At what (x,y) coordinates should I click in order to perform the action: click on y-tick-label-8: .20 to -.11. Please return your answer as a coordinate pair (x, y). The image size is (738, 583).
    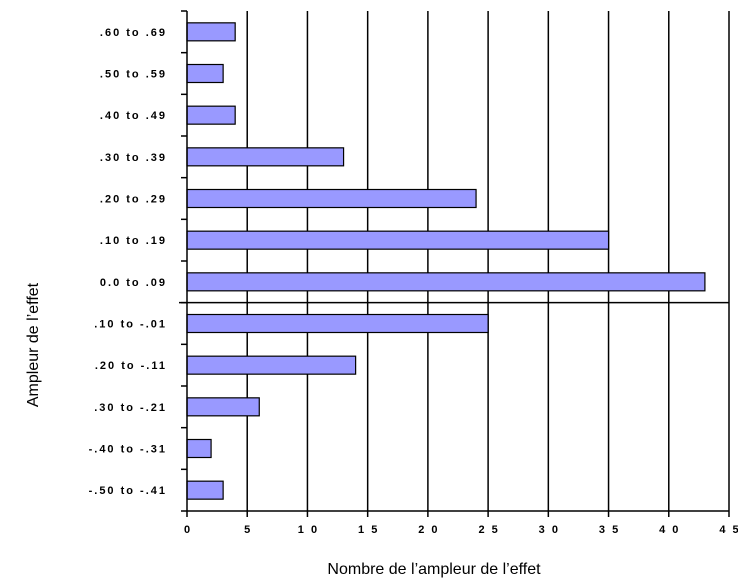
    Looking at the image, I should click on (131, 366).